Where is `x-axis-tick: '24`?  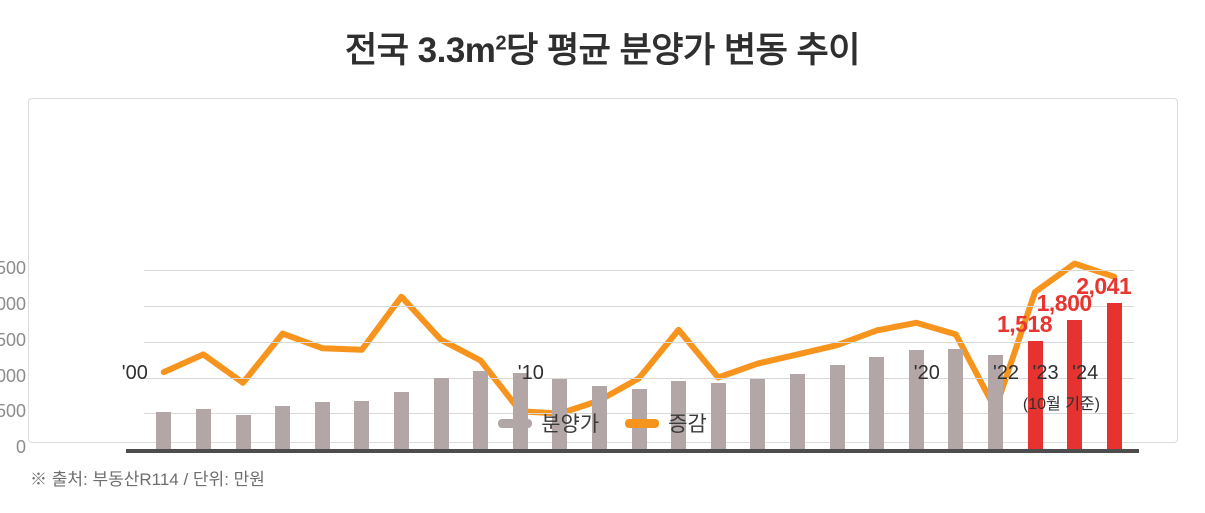 x-axis-tick: '24 is located at coordinates (1085, 373).